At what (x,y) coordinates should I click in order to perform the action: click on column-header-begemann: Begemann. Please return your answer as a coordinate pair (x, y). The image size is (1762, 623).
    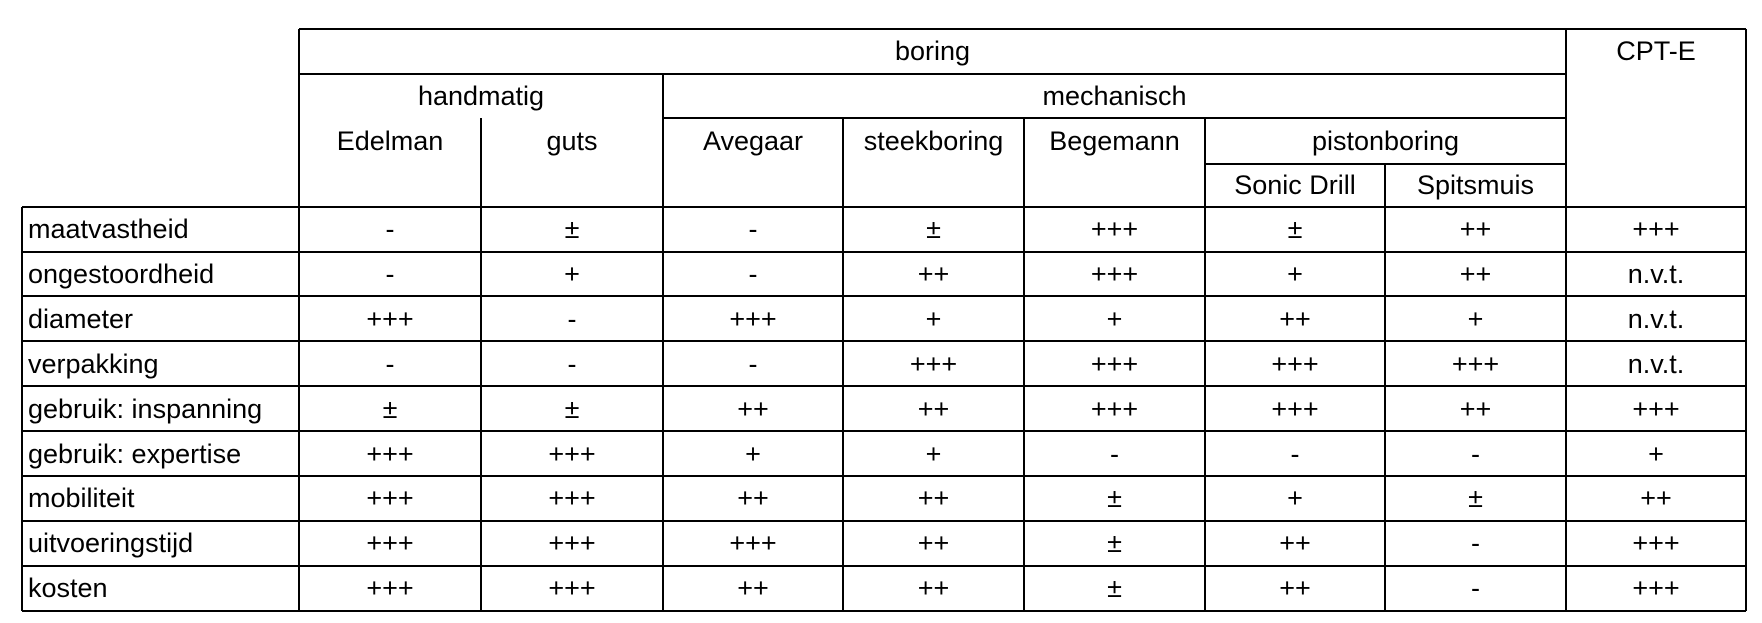
    Looking at the image, I should click on (1114, 140).